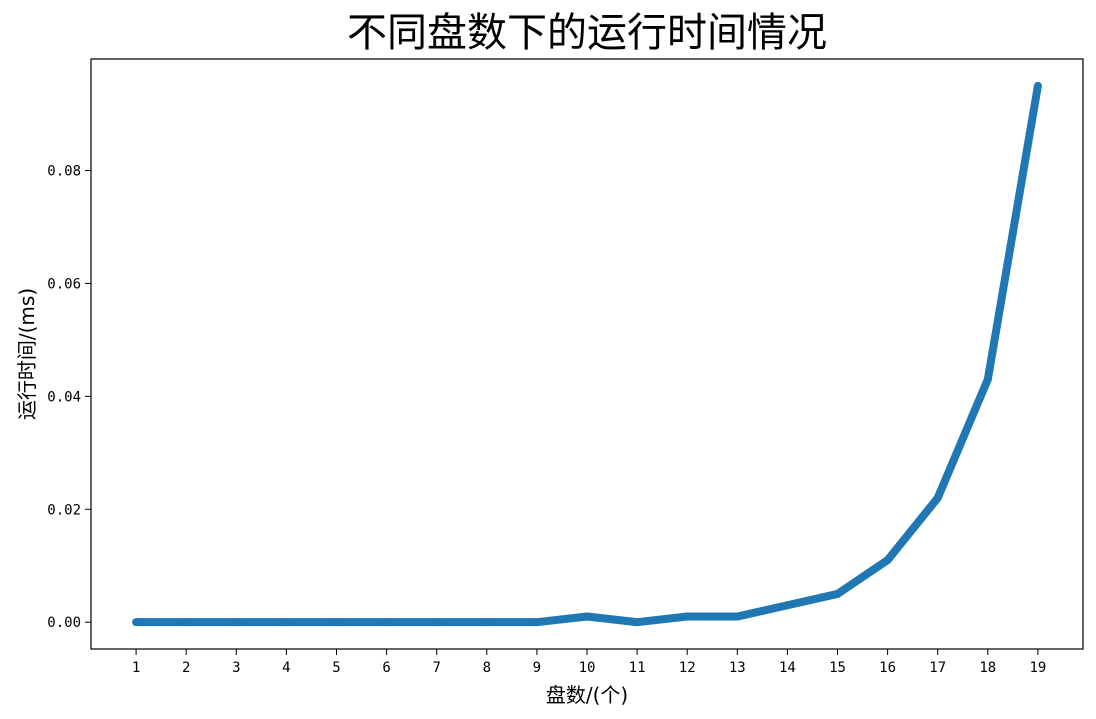  I want to click on y-tick-label: 0.04, so click(64, 397).